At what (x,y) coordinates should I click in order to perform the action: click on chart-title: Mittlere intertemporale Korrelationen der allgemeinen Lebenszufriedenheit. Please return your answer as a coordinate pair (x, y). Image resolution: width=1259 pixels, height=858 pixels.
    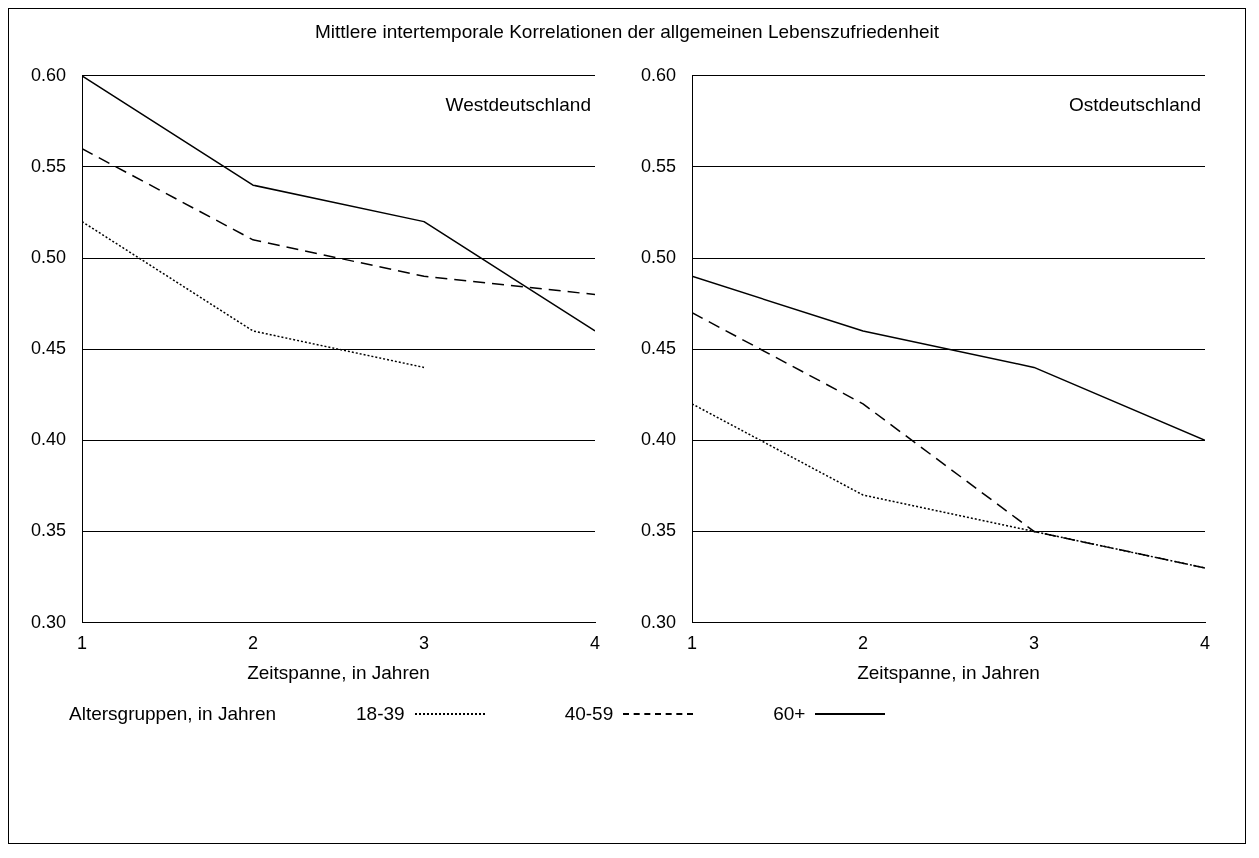
    Looking at the image, I should click on (627, 32).